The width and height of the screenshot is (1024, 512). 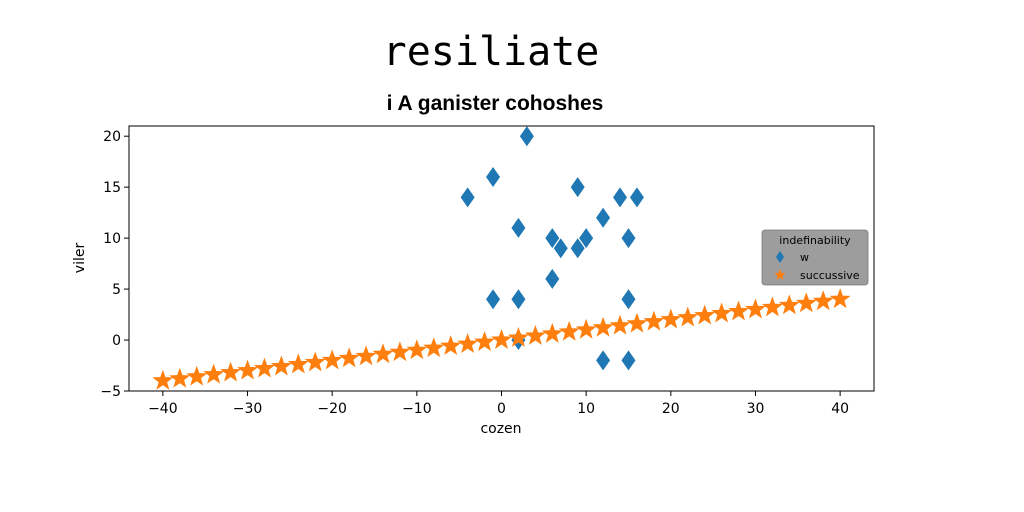 What do you see at coordinates (112, 137) in the screenshot?
I see `y-tick-label: 20` at bounding box center [112, 137].